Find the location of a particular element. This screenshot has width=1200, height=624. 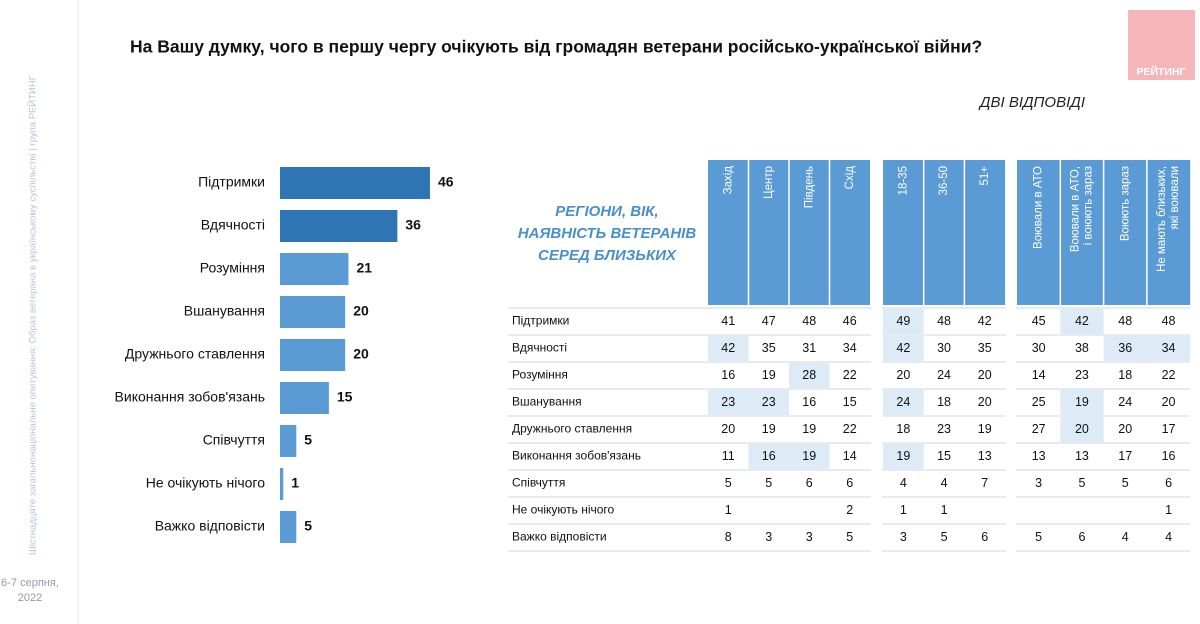

cell: 47 is located at coordinates (769, 321).